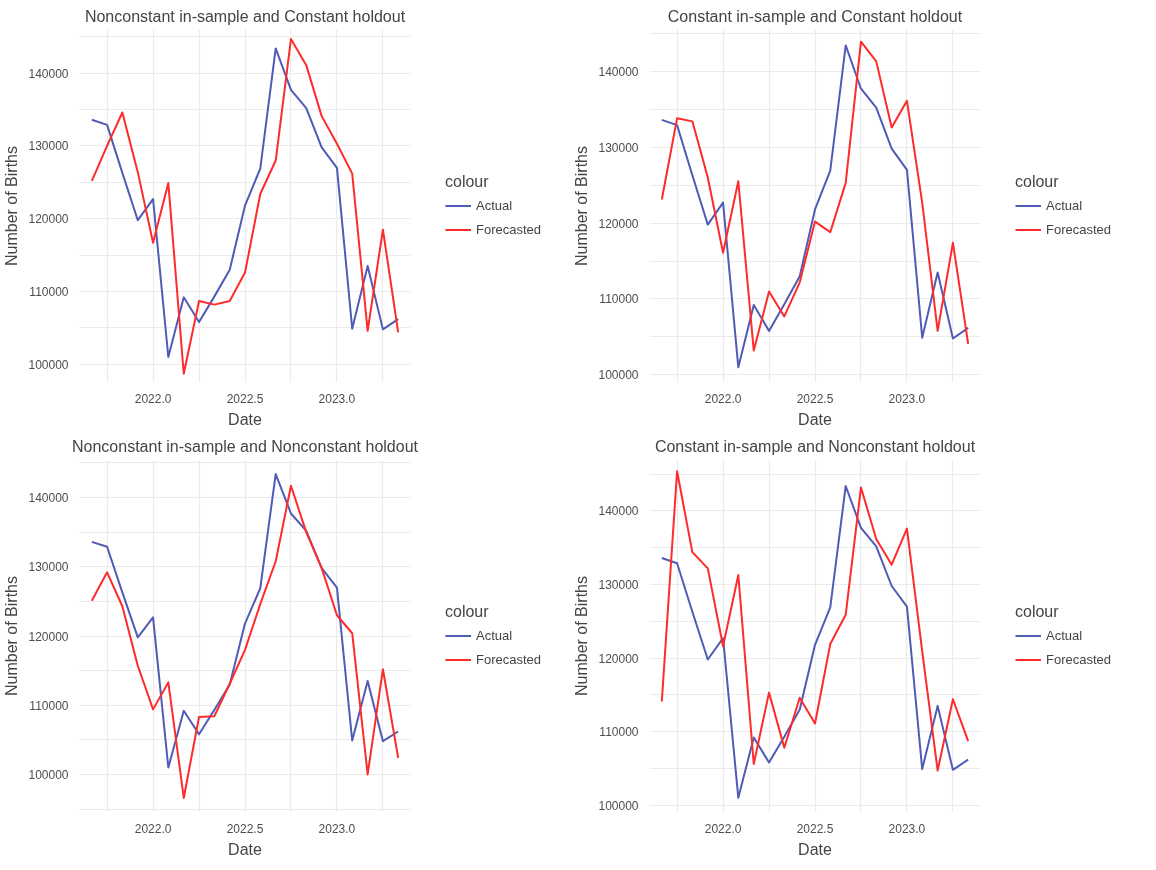 The height and width of the screenshot is (870, 1156). I want to click on chart-title: Nonconstant in-sample and Constant holdout, so click(245, 16).